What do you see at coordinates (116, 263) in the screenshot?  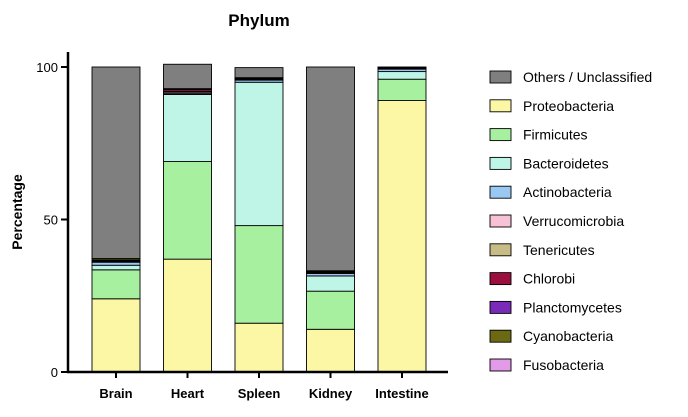 I see `bar-segment-brain-actinobacteria` at bounding box center [116, 263].